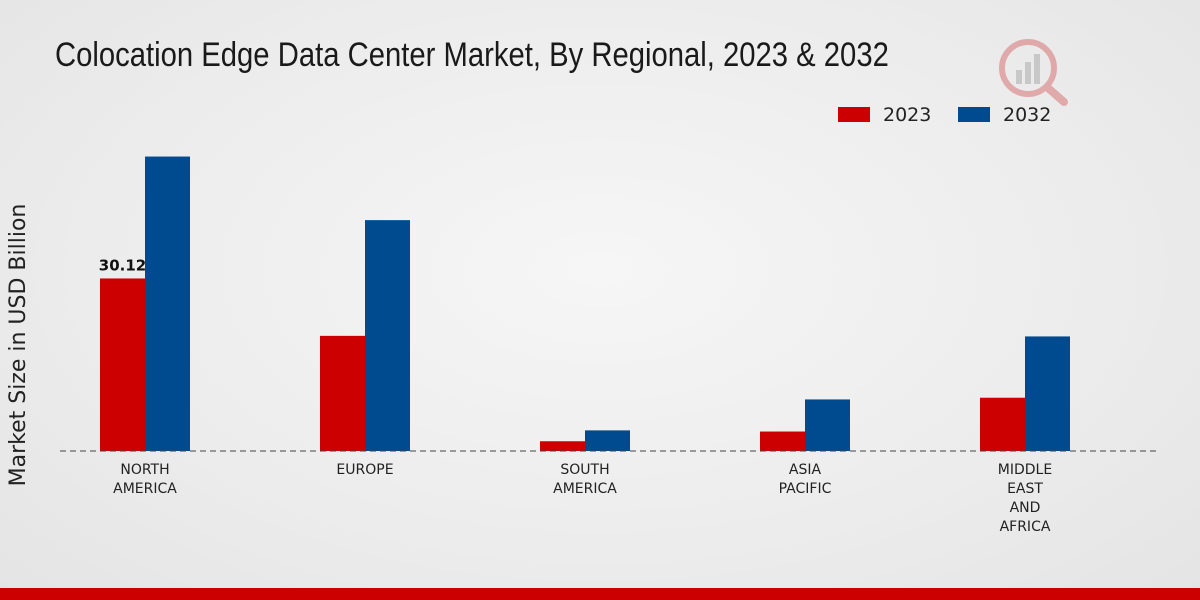 Image resolution: width=1200 pixels, height=600 pixels. Describe the element at coordinates (907, 115) in the screenshot. I see `legend-label-2023: 2023` at that location.